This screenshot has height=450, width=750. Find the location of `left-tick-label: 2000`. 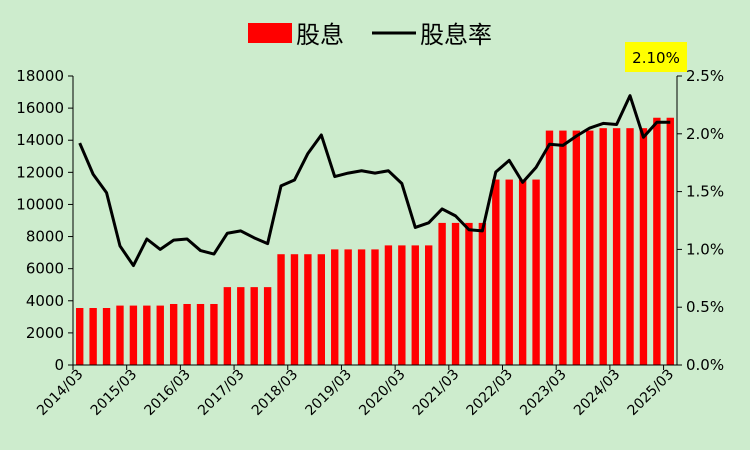

left-tick-label: 2000 is located at coordinates (45, 333).